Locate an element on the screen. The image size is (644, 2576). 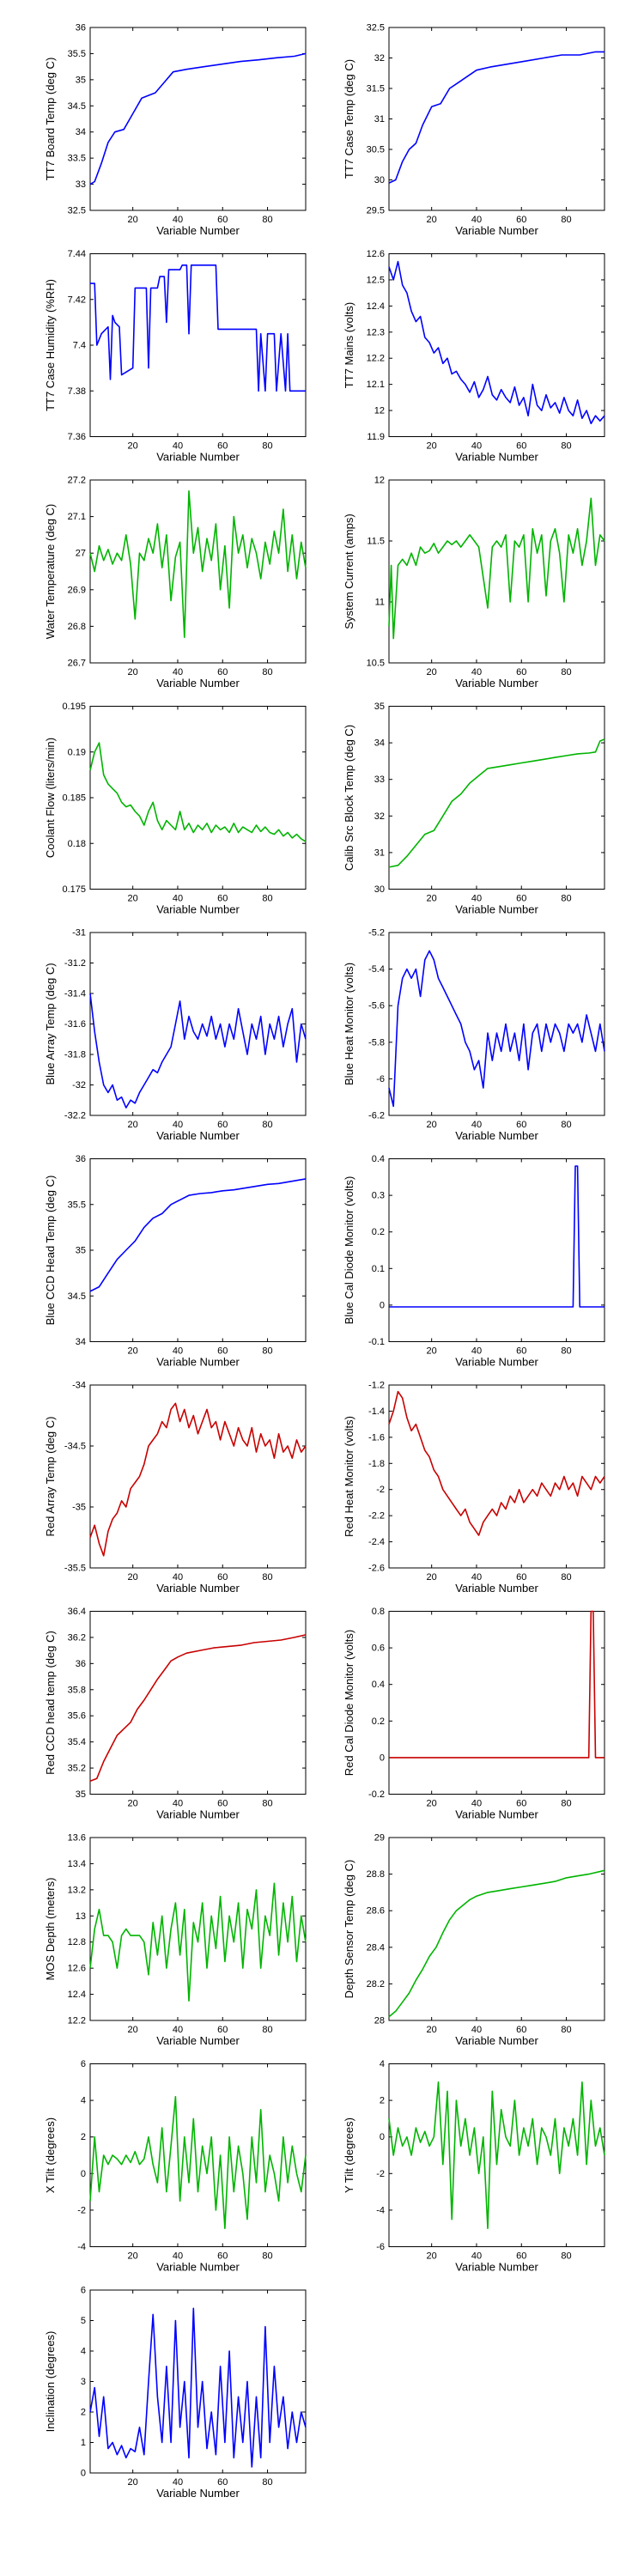
y-tick-label: -31.2 is located at coordinates (75, 963).